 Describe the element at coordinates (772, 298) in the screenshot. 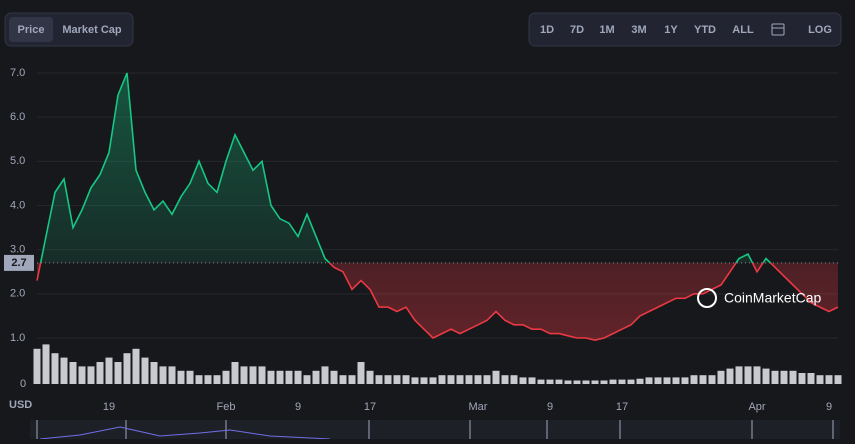

I see `watermark: CoinMarketCap` at that location.